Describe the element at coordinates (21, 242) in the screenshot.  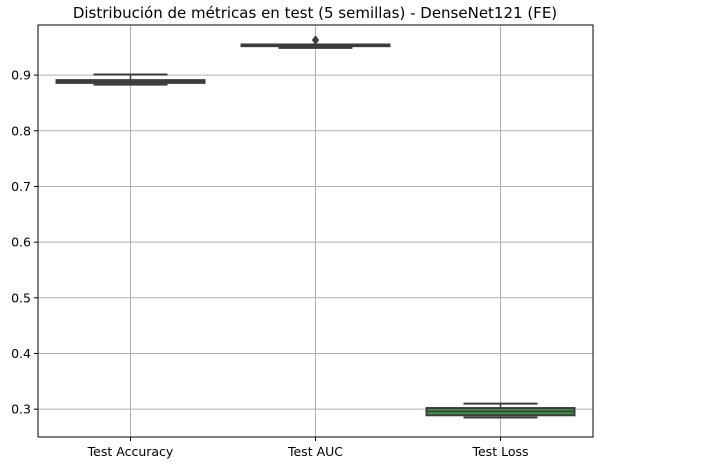
I see `y-tick-label: 0.6` at that location.